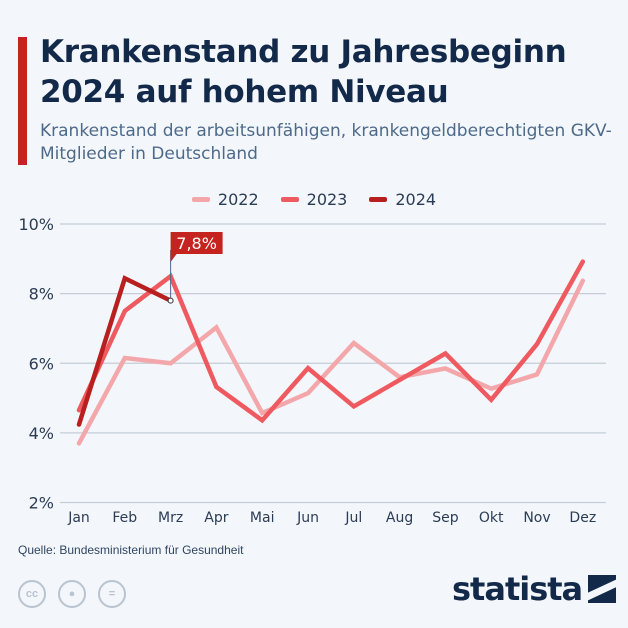 The width and height of the screenshot is (628, 628). Describe the element at coordinates (72, 594) in the screenshot. I see `attribution-icon: ●` at that location.